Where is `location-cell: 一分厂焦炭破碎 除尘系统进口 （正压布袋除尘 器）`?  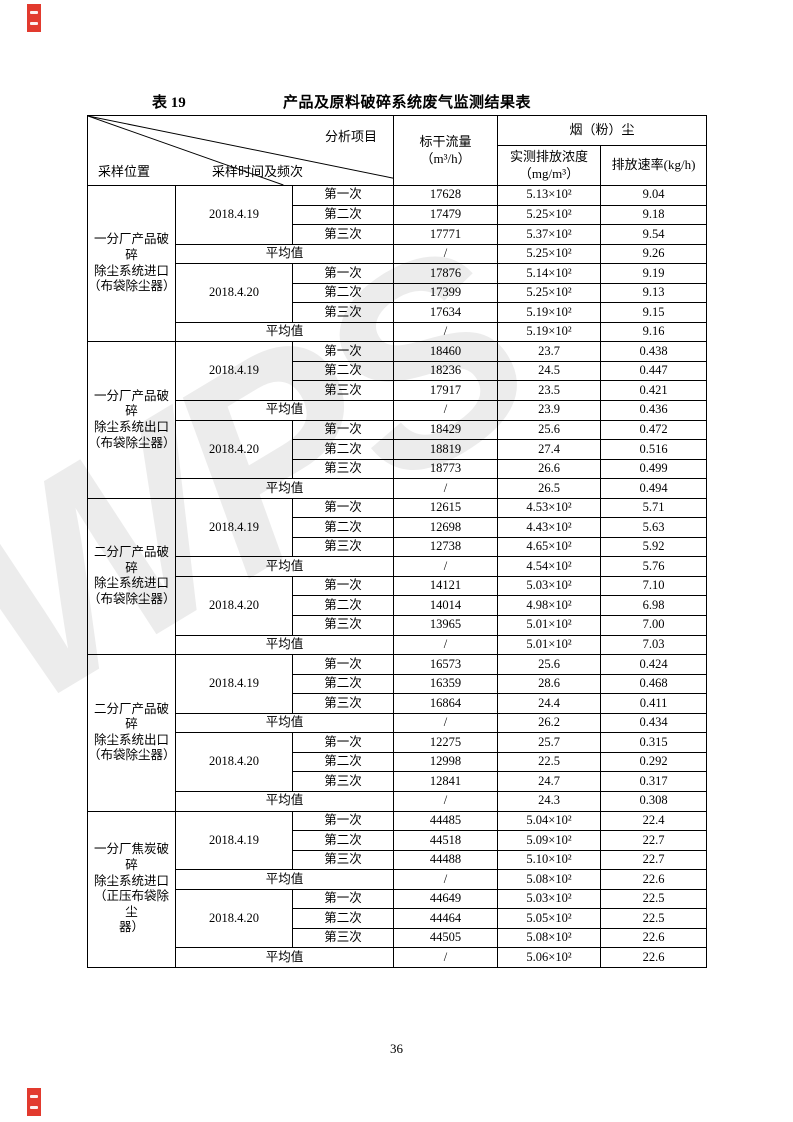
location-cell: 一分厂焦炭破碎 除尘系统进口 （正压布袋除尘 器） is located at coordinates (131, 889).